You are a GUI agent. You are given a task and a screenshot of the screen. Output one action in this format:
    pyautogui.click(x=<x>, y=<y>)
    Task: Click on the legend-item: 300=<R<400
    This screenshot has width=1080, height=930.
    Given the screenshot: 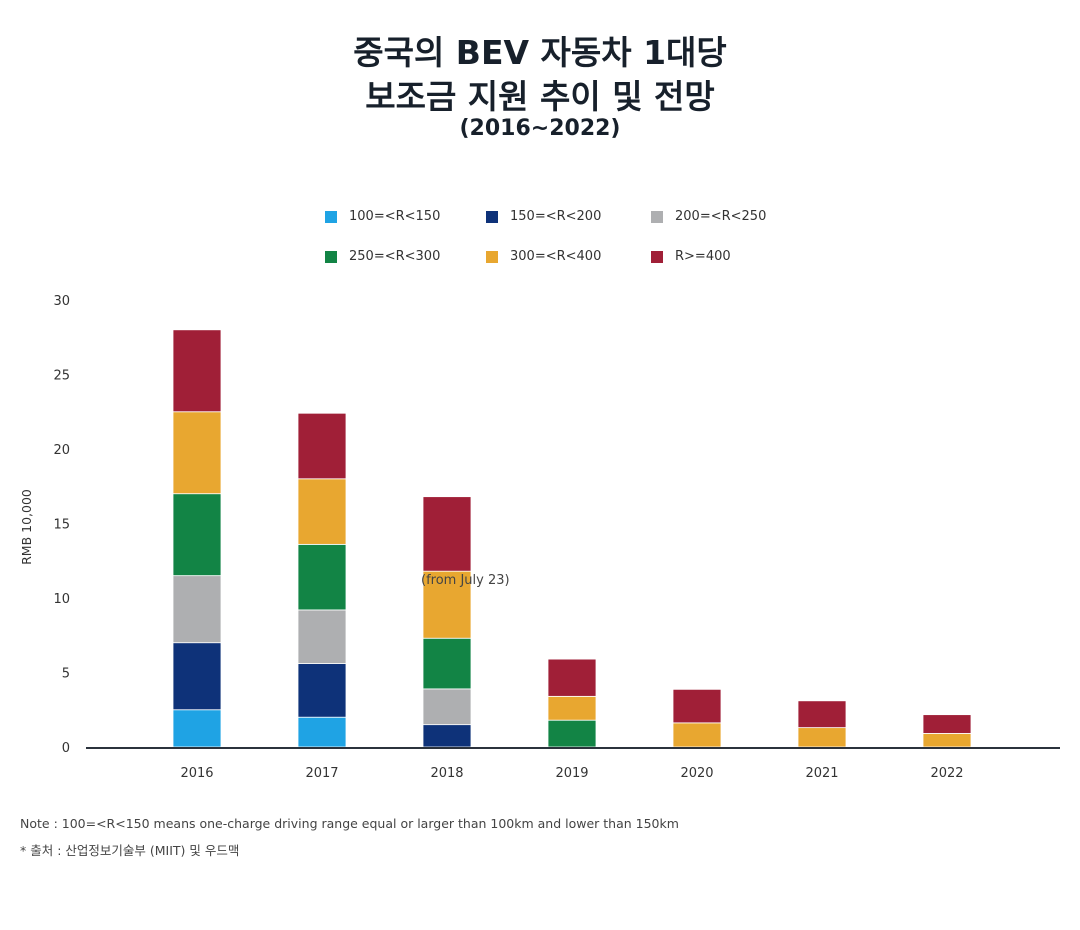 What is the action you would take?
    pyautogui.click(x=543, y=256)
    